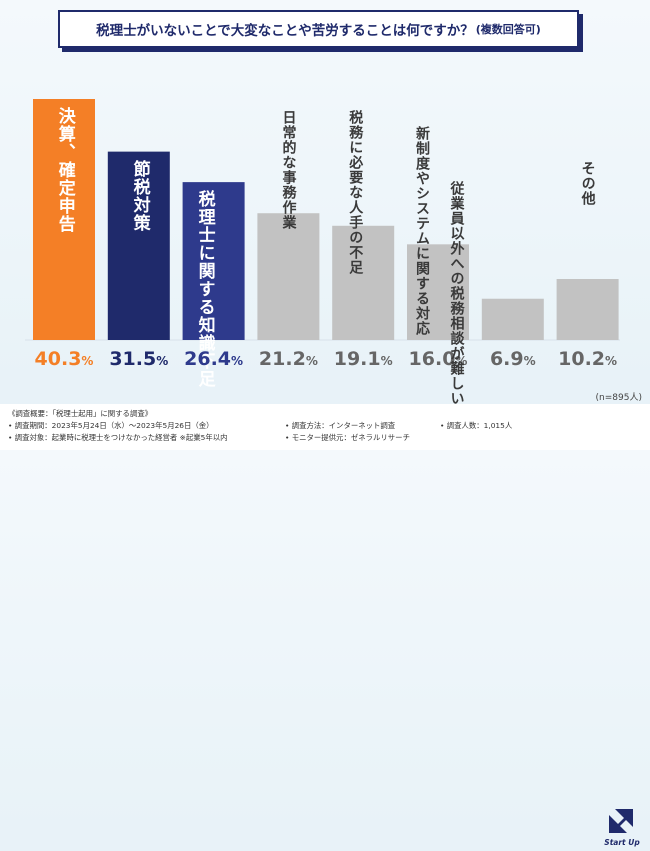 This screenshot has width=650, height=851. What do you see at coordinates (386, 361) in the screenshot?
I see `value-unit-5: %` at bounding box center [386, 361].